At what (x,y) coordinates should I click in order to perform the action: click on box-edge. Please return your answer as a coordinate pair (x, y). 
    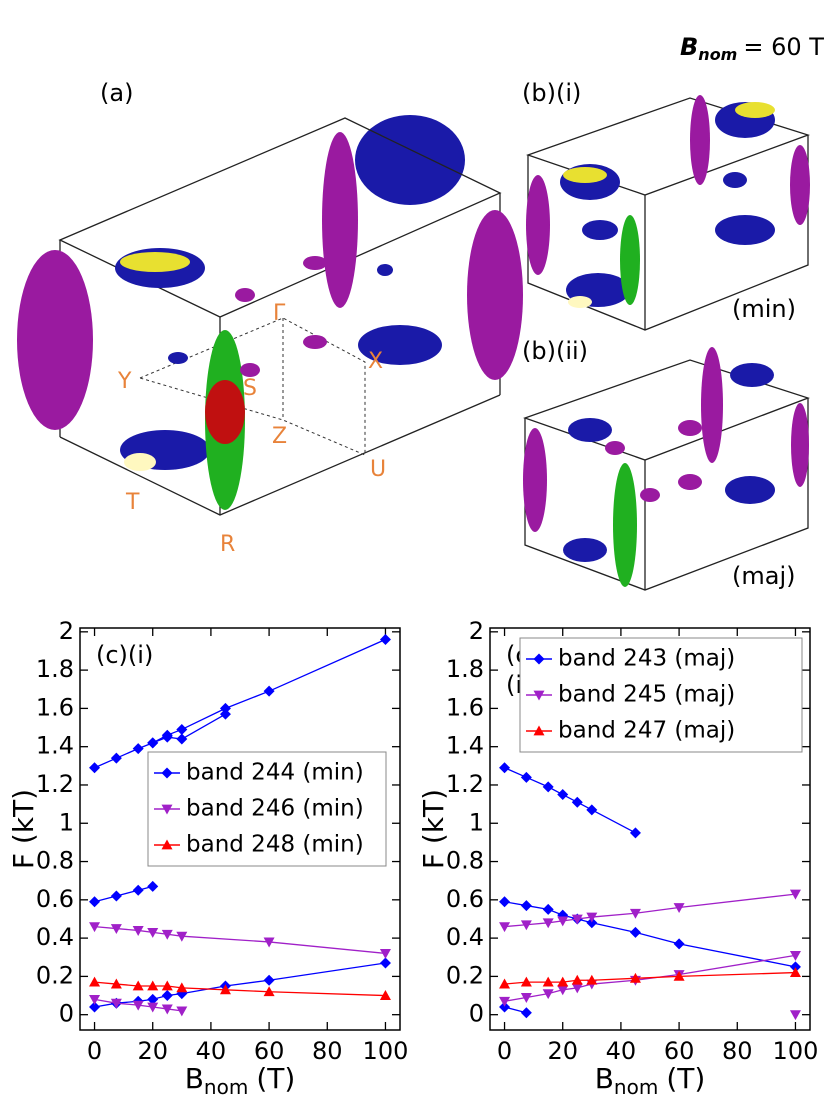
    Looking at the image, I should click on (280, 455).